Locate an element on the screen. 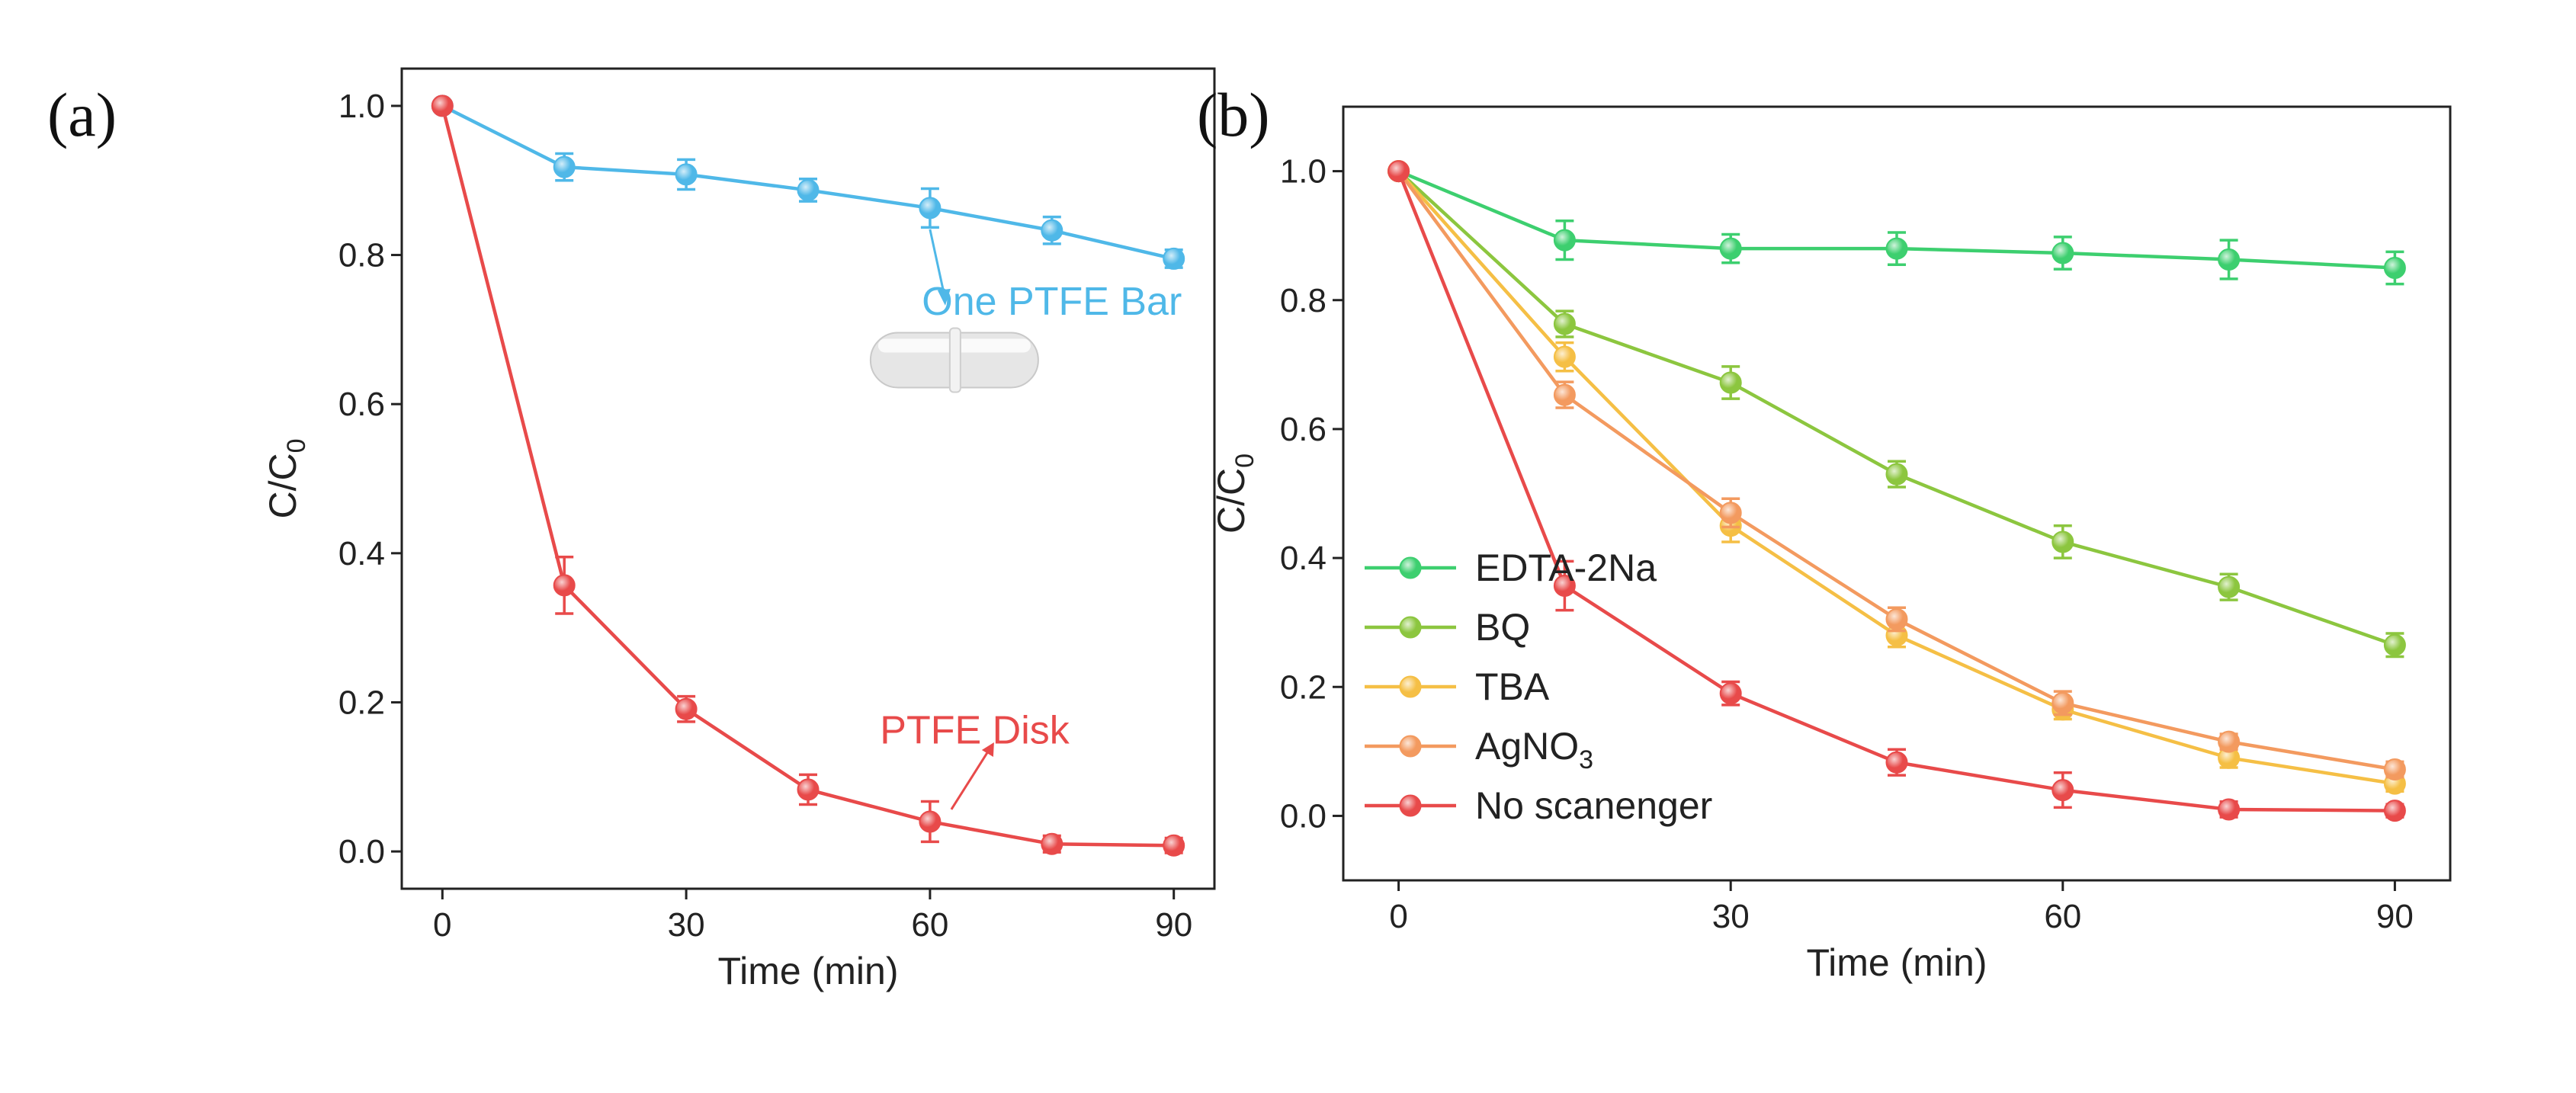 Image resolution: width=2576 pixels, height=1093 pixels. panel-label: (a) is located at coordinates (82, 114).